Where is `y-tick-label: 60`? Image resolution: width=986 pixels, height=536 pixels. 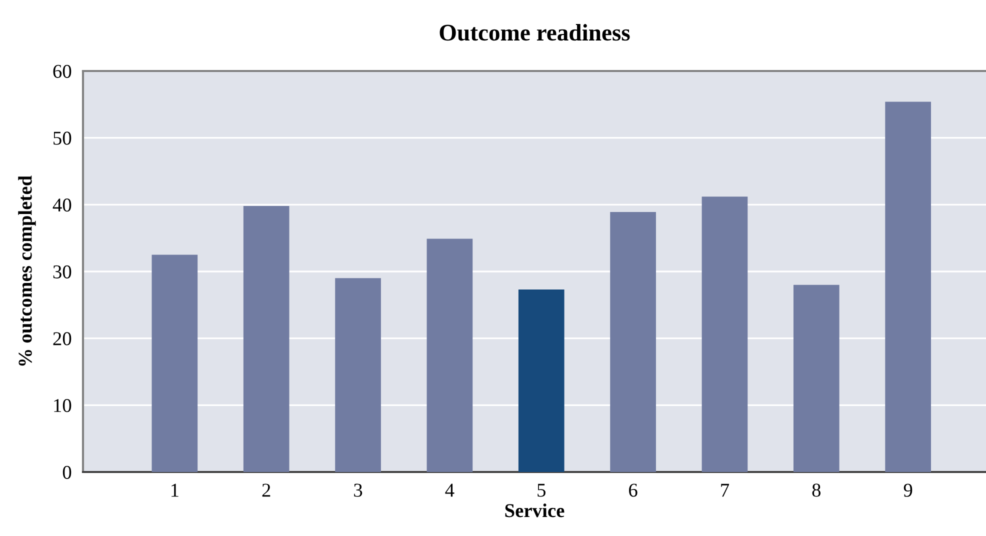
y-tick-label: 60 is located at coordinates (62, 71).